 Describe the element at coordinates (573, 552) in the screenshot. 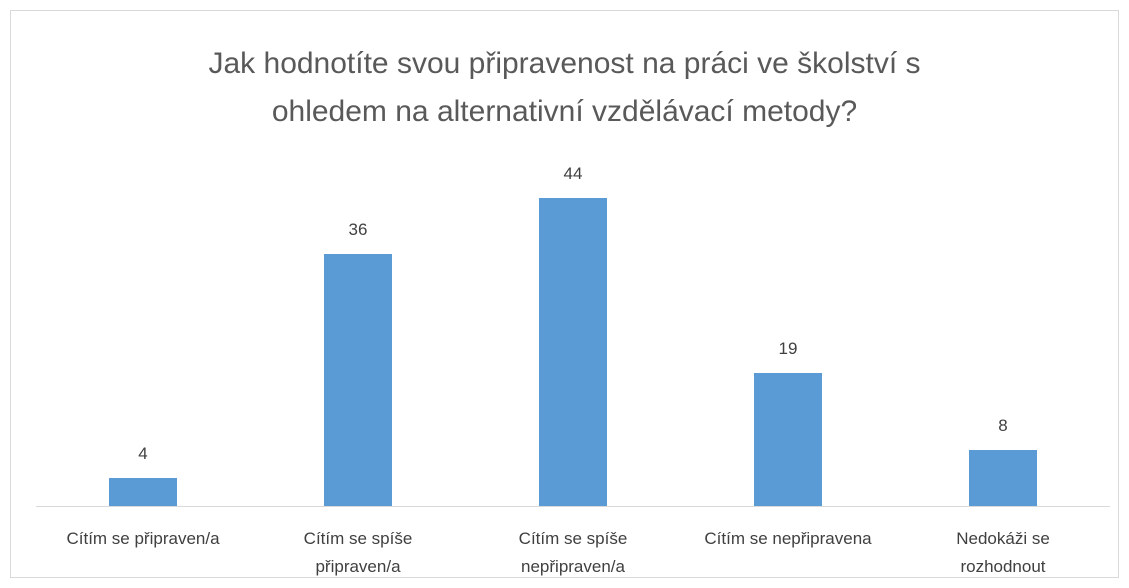

I see `x-tick-label: Cítím se spíše nepřipraven/a` at that location.